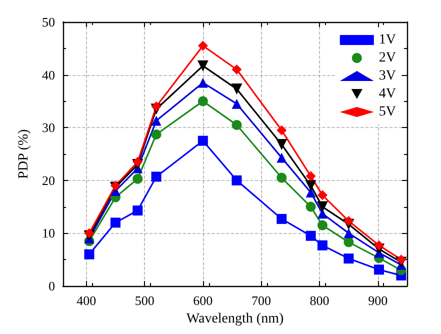 Image resolution: width=441 pixels, height=334 pixels. Describe the element at coordinates (203, 300) in the screenshot. I see `x-tick-label: 600` at that location.